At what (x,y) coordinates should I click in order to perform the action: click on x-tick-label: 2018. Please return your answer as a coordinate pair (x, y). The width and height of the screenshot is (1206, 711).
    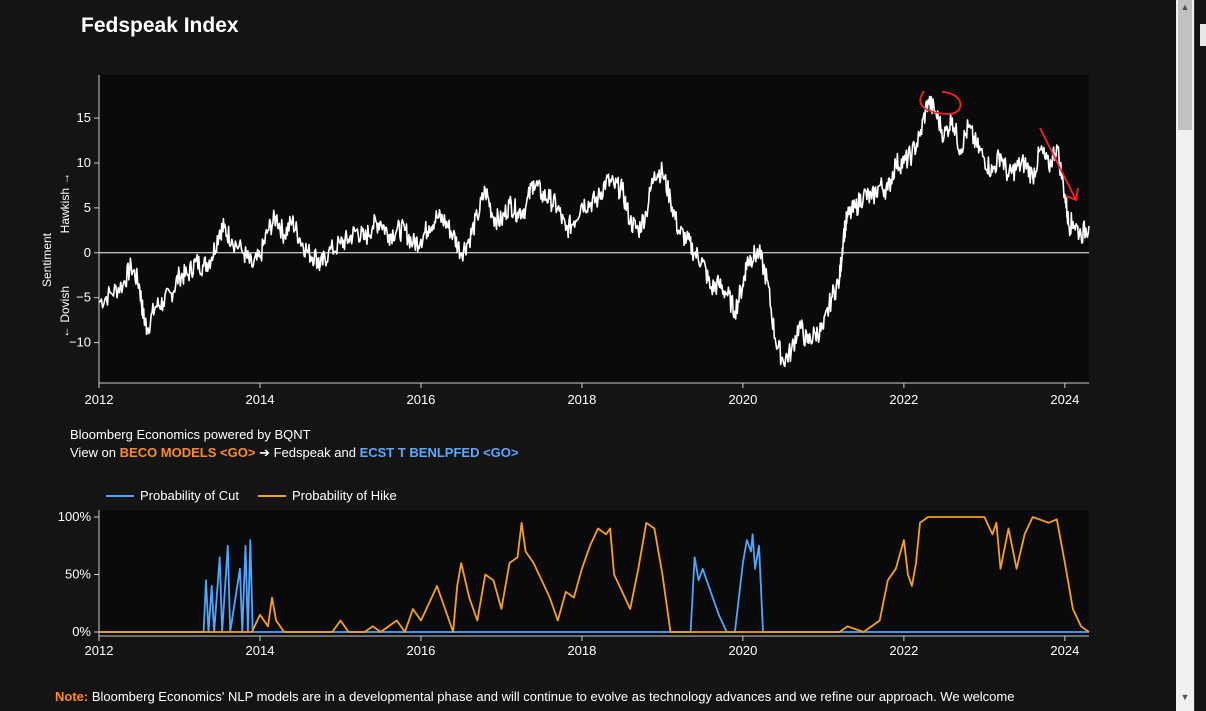
    Looking at the image, I should click on (581, 399).